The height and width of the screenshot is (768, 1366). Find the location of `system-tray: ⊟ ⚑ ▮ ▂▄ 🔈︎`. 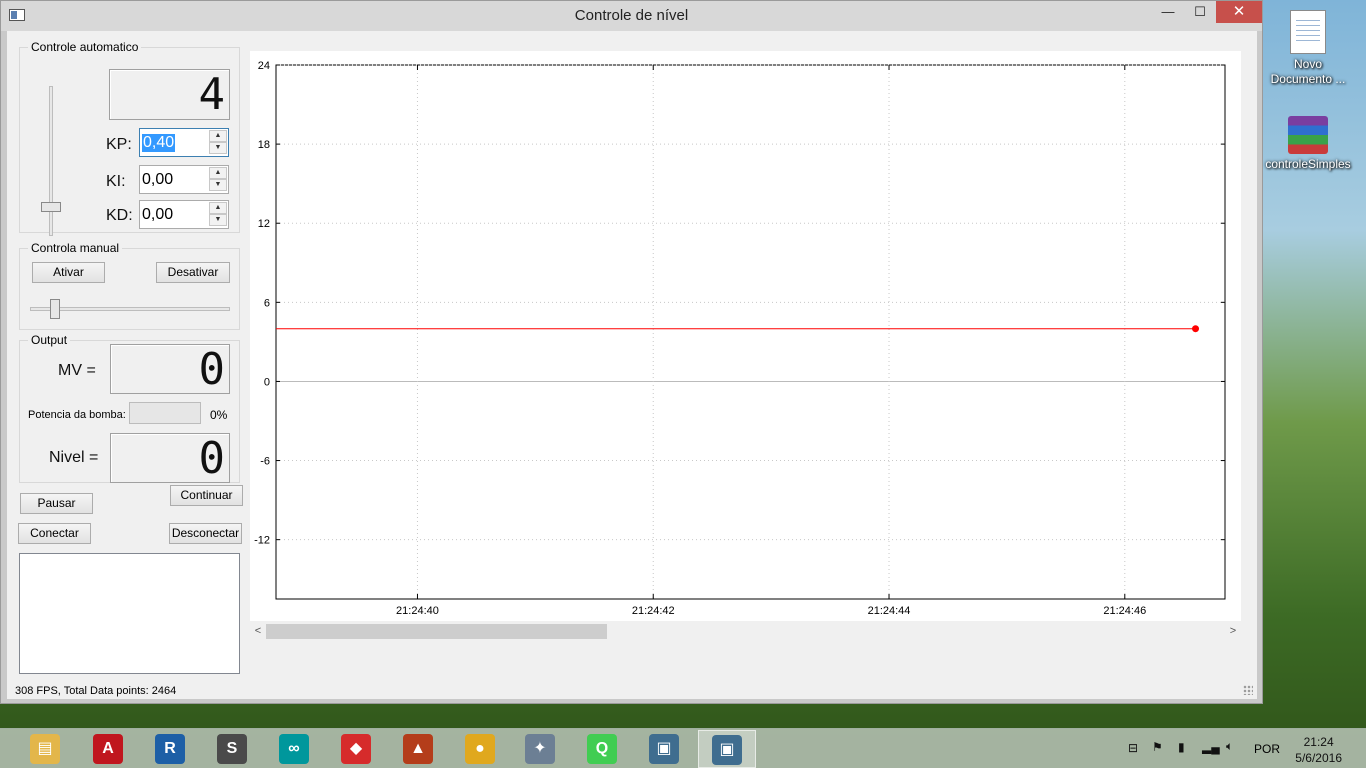

system-tray: ⊟ ⚑ ▮ ▂▄ 🔈︎ is located at coordinates (1191, 748).